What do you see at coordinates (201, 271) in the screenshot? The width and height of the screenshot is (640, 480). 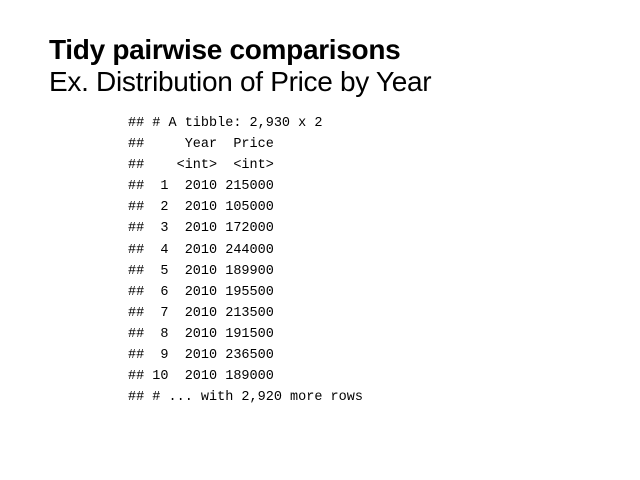 I see `console-line: ## 5 2010 189900` at bounding box center [201, 271].